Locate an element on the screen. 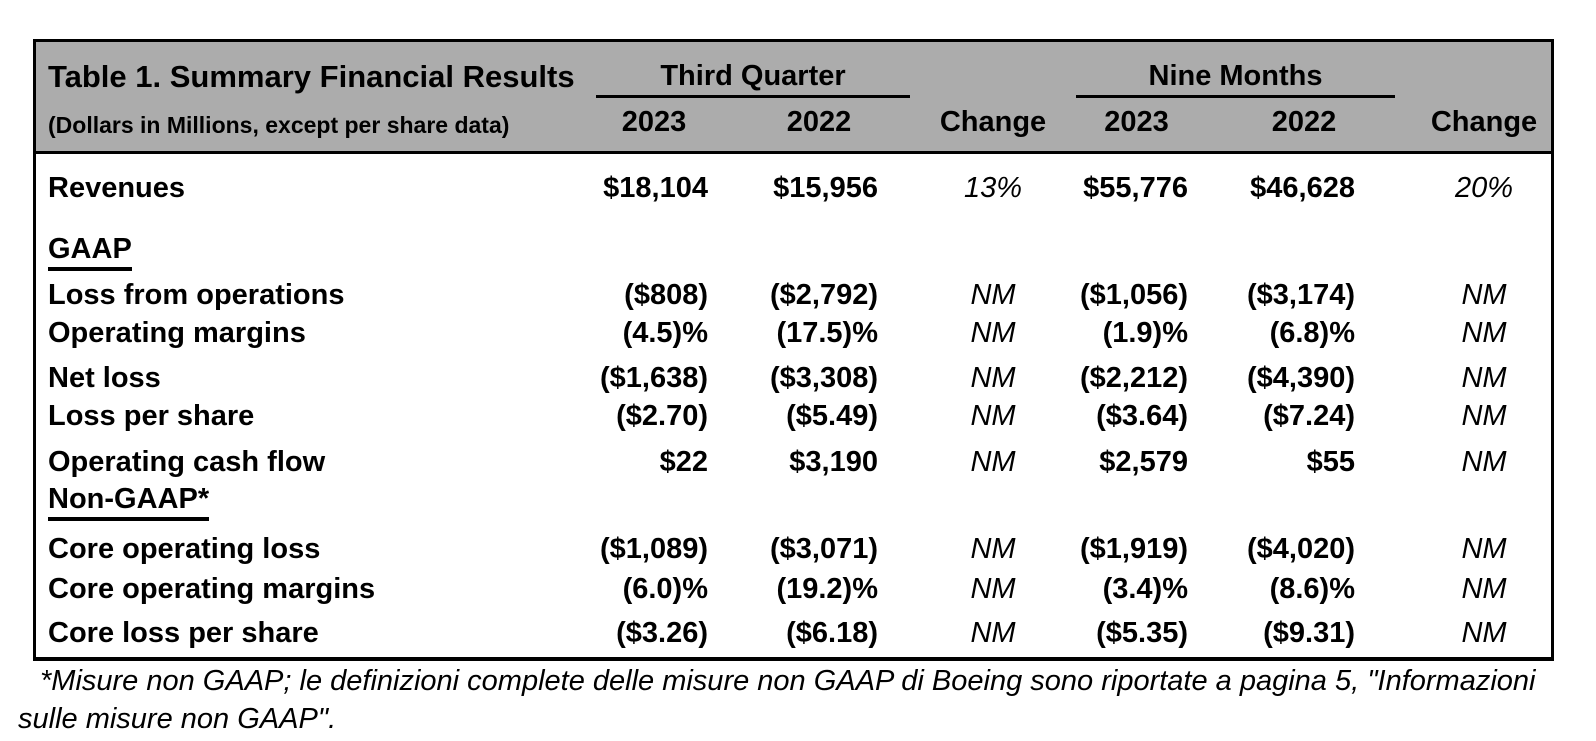 This screenshot has height=741, width=1596. section-label-wrap: Non-GAAP* is located at coordinates (312, 502).